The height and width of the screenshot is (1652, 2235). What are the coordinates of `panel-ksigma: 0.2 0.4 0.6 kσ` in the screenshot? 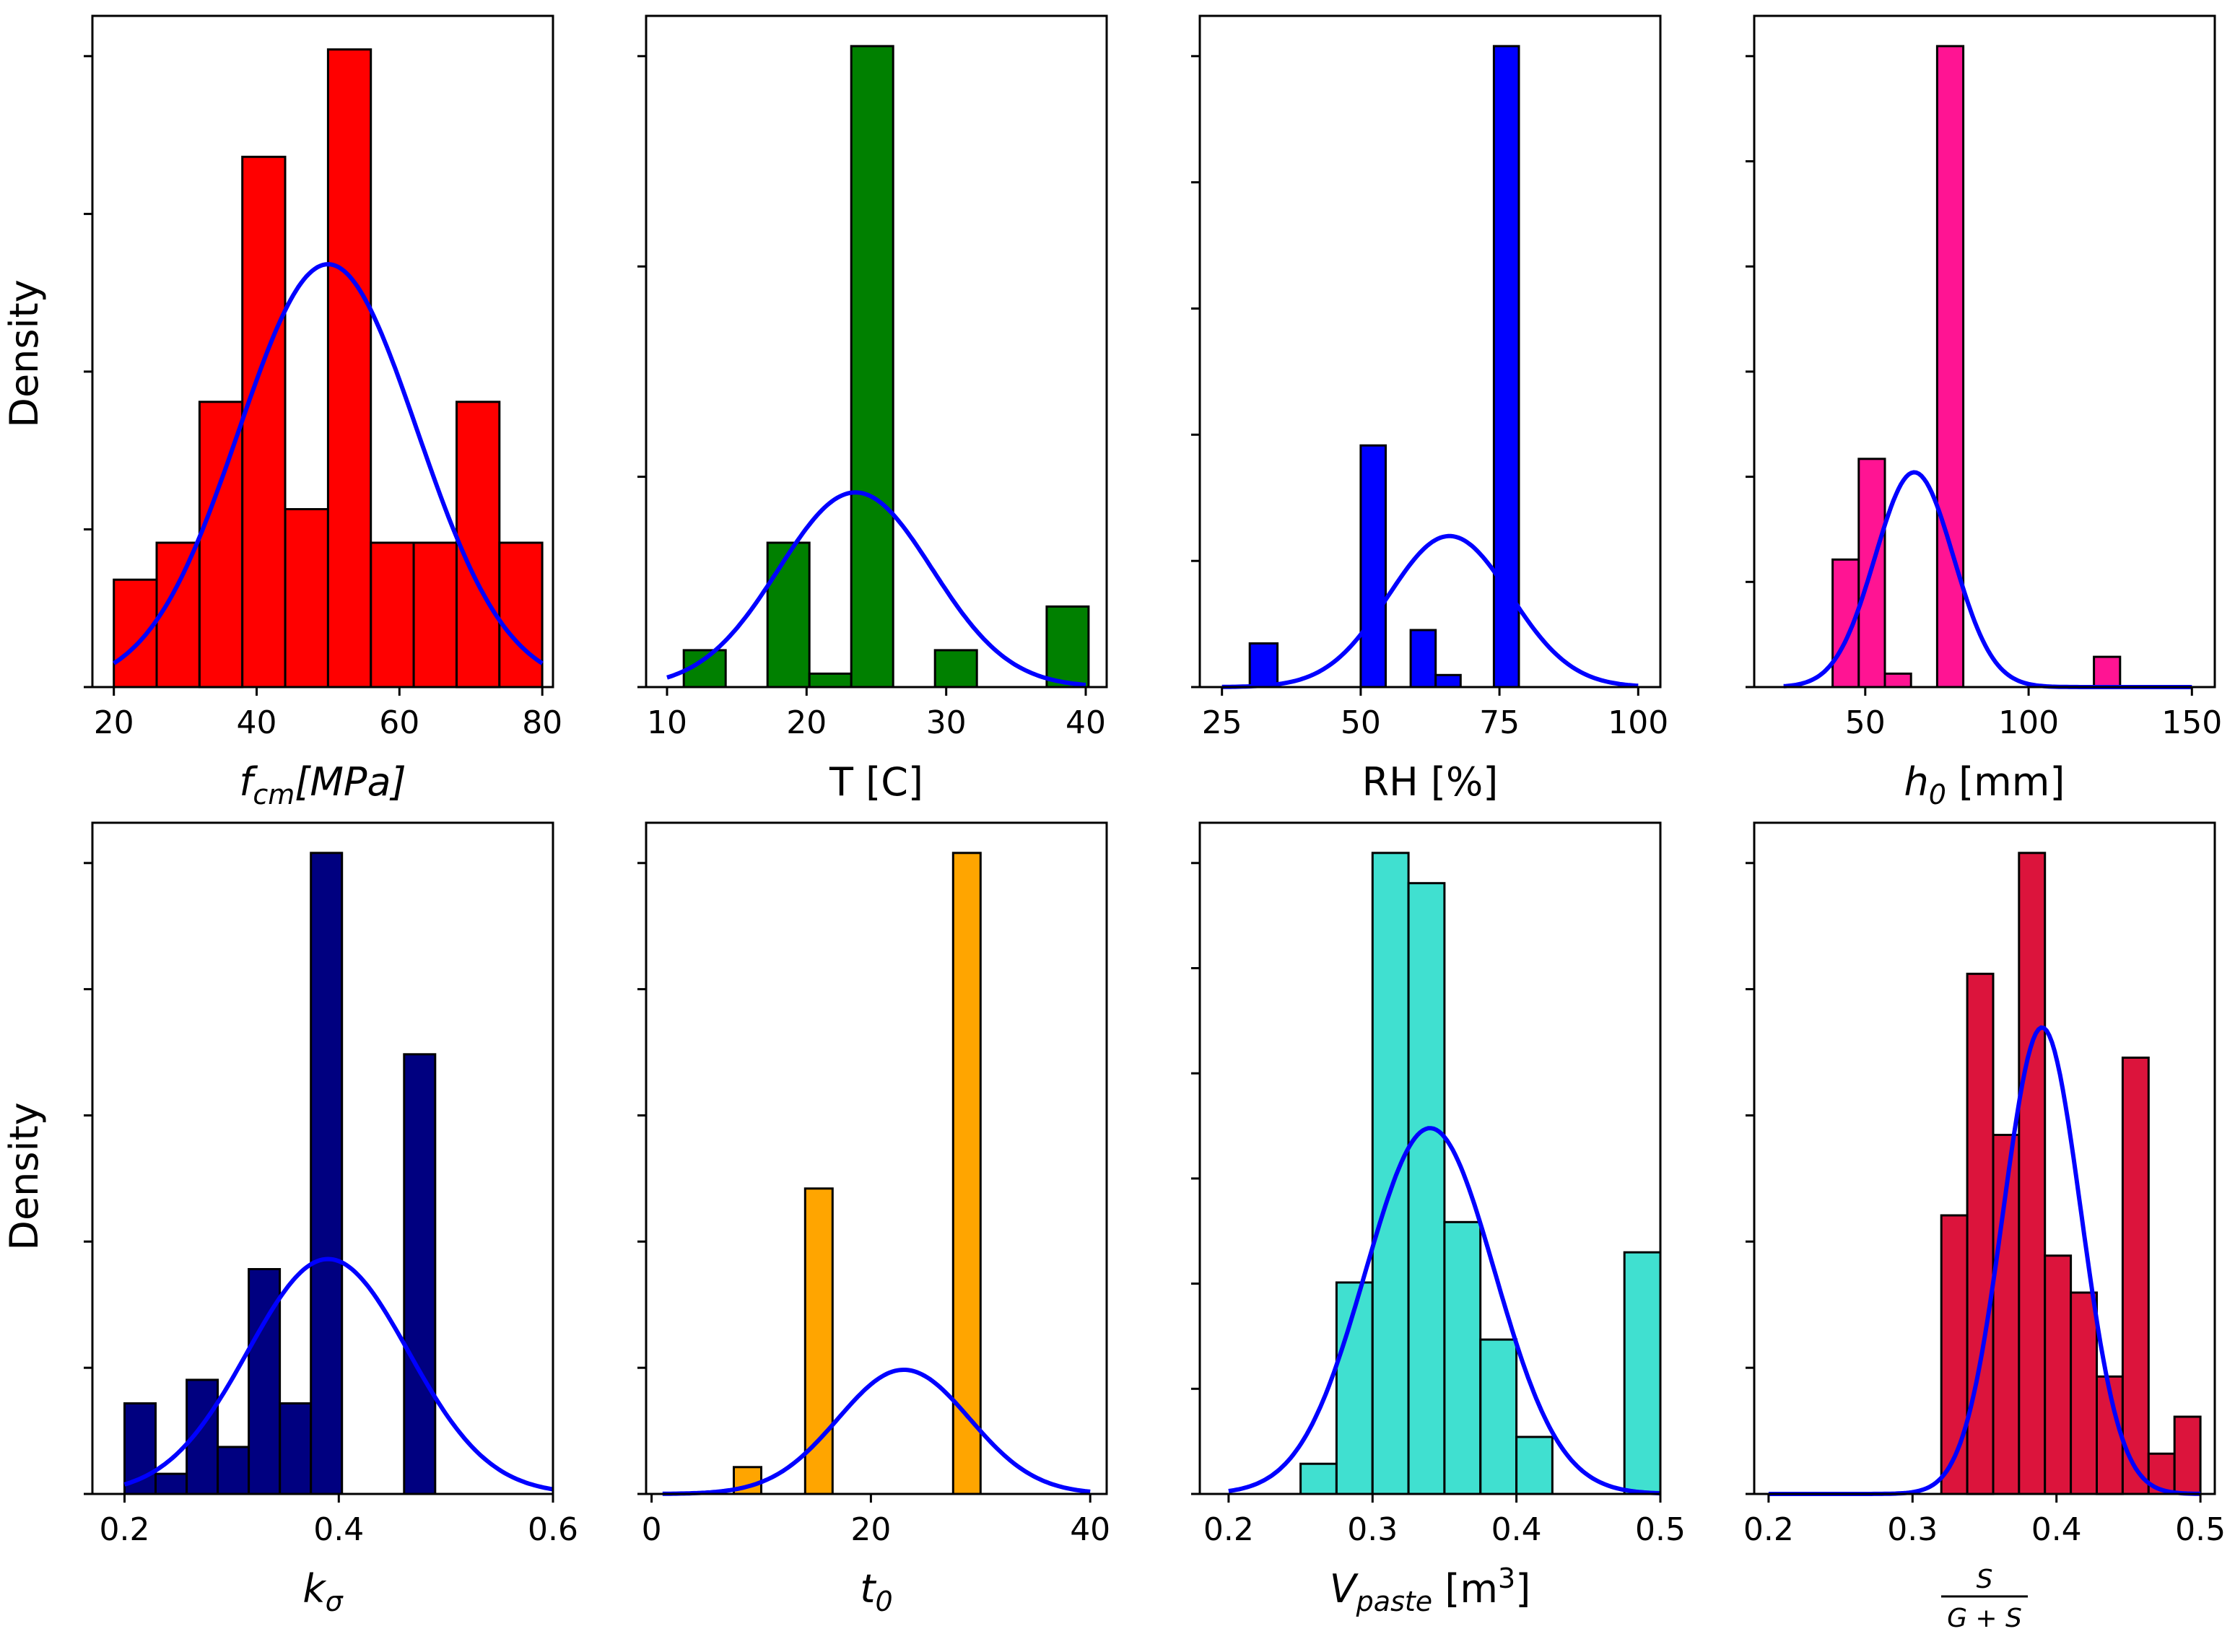 It's located at (331, 1219).